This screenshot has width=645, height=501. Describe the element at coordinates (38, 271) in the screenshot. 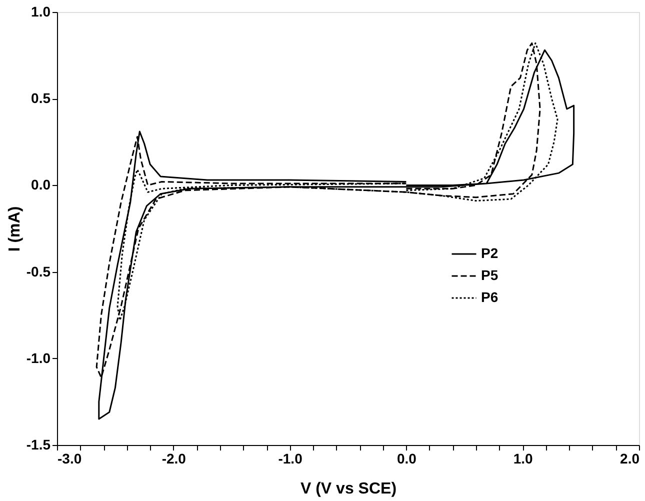

I see `y-tick-label: -0.5` at that location.